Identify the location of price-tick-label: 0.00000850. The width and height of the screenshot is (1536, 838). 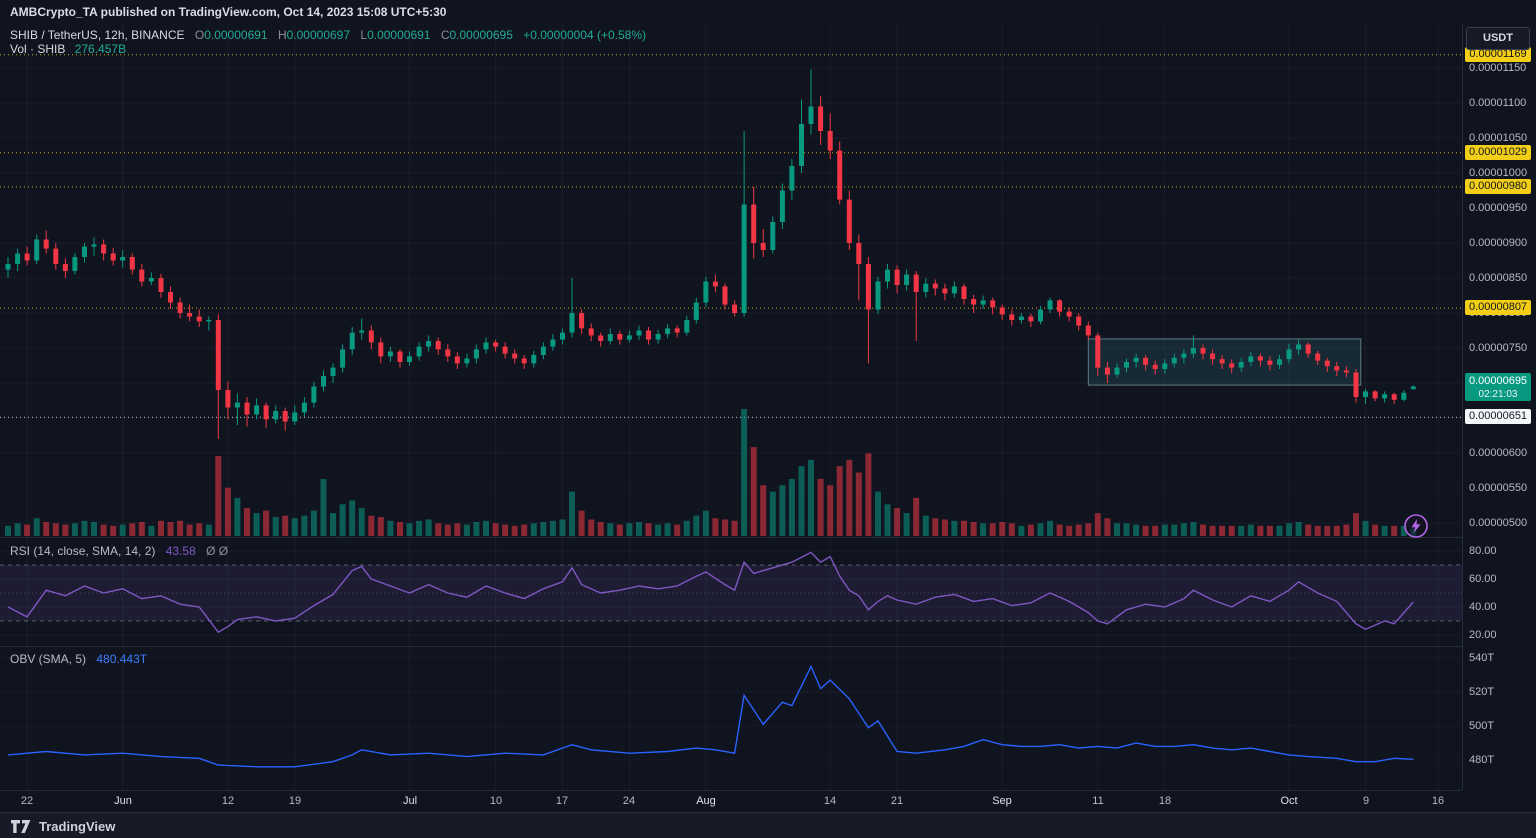
(1498, 278).